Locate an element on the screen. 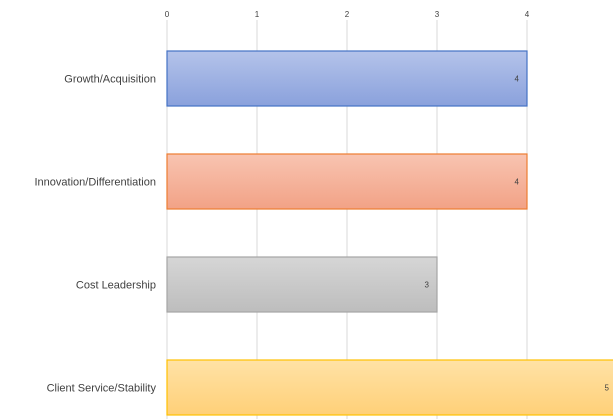 This screenshot has height=419, width=613. category-label-3: Client Service/Stability is located at coordinates (102, 389).